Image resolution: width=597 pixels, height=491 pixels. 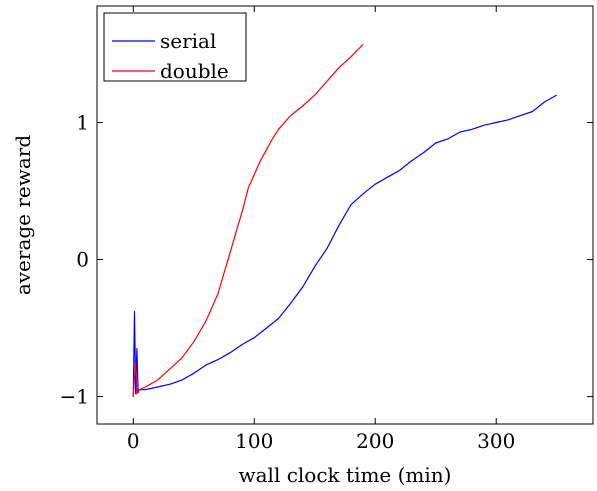 What do you see at coordinates (254, 441) in the screenshot?
I see `x-tick-label: 100` at bounding box center [254, 441].